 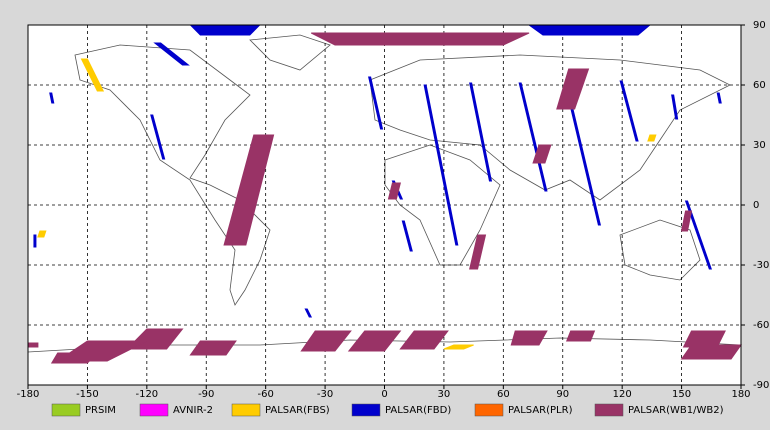 What do you see at coordinates (193, 410) in the screenshot?
I see `legend-label: AVNIR-2` at bounding box center [193, 410].